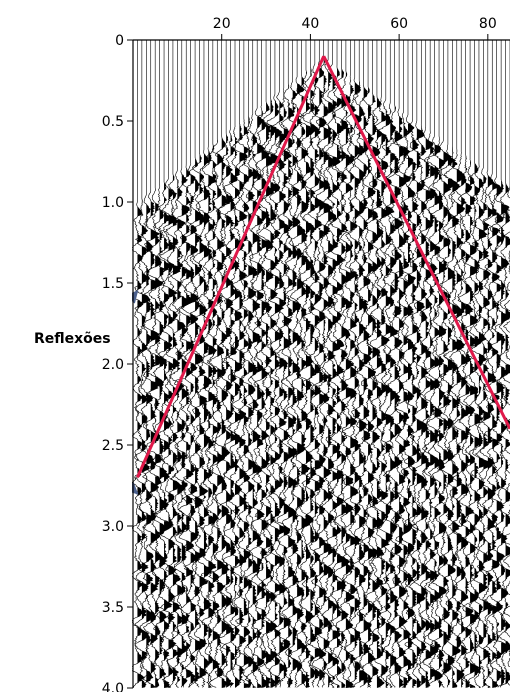 This screenshot has width=510, height=696. I want to click on x-tick-label-40: 40, so click(310, 24).